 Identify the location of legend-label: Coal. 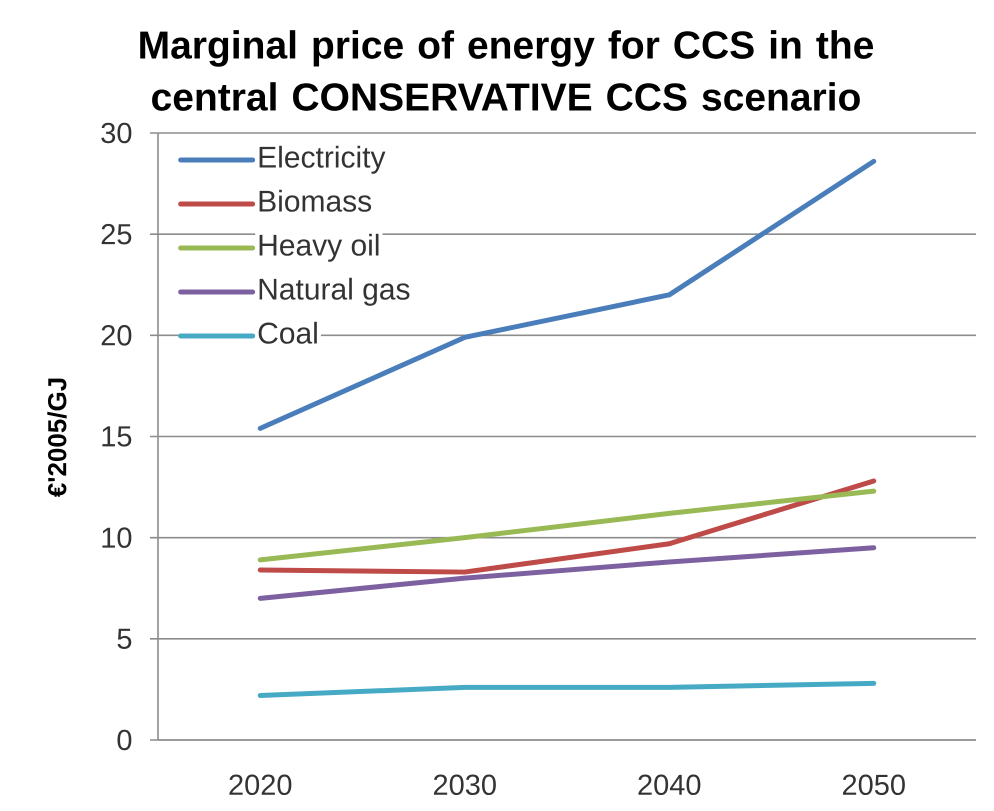
(287, 333).